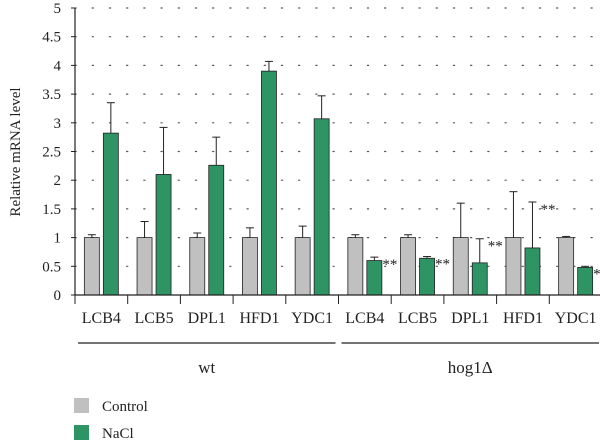 This screenshot has width=600, height=447. I want to click on y-tick-label: 2, so click(58, 181).